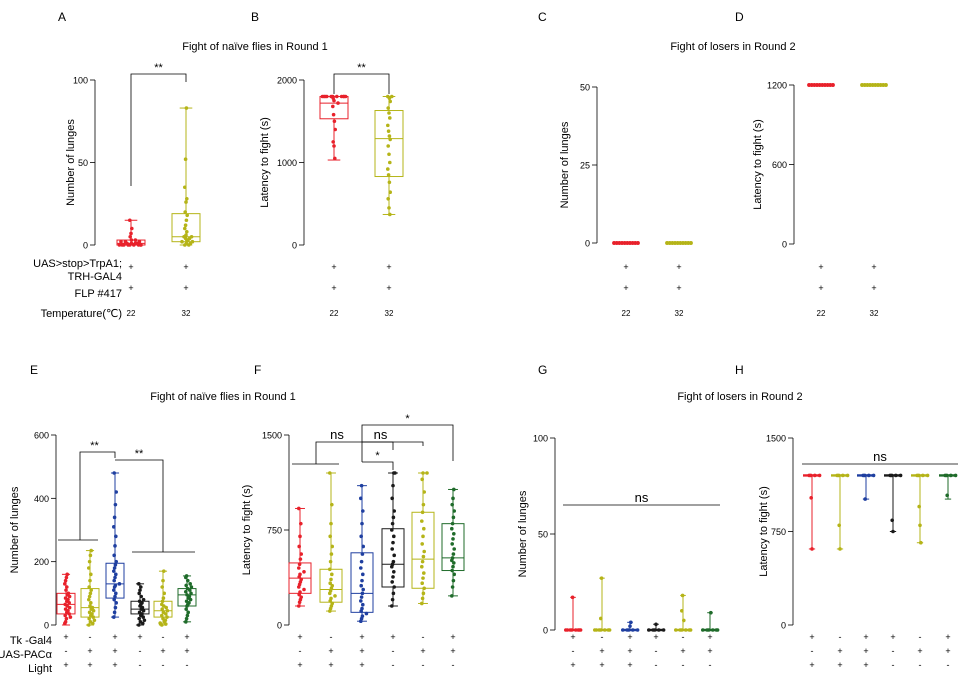  Describe the element at coordinates (65, 665) in the screenshot. I see `genotype-sign-e-2-0: +` at that location.